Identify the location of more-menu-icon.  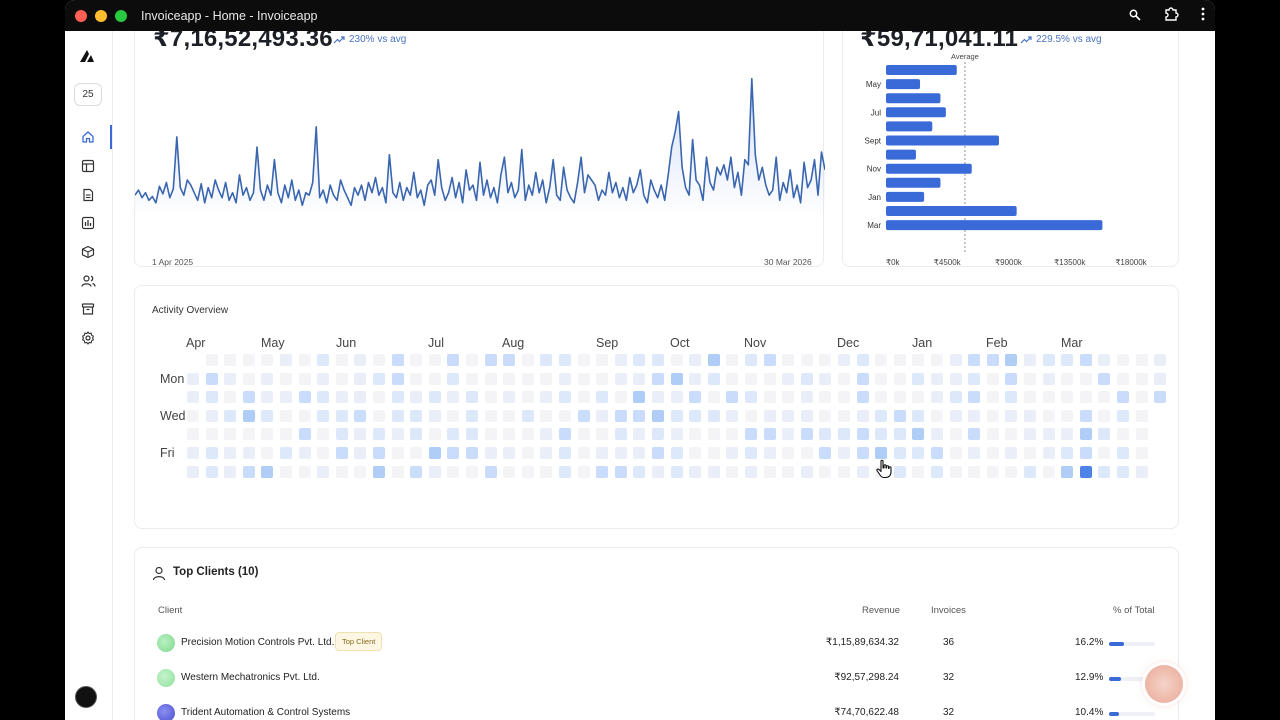
(1203, 15).